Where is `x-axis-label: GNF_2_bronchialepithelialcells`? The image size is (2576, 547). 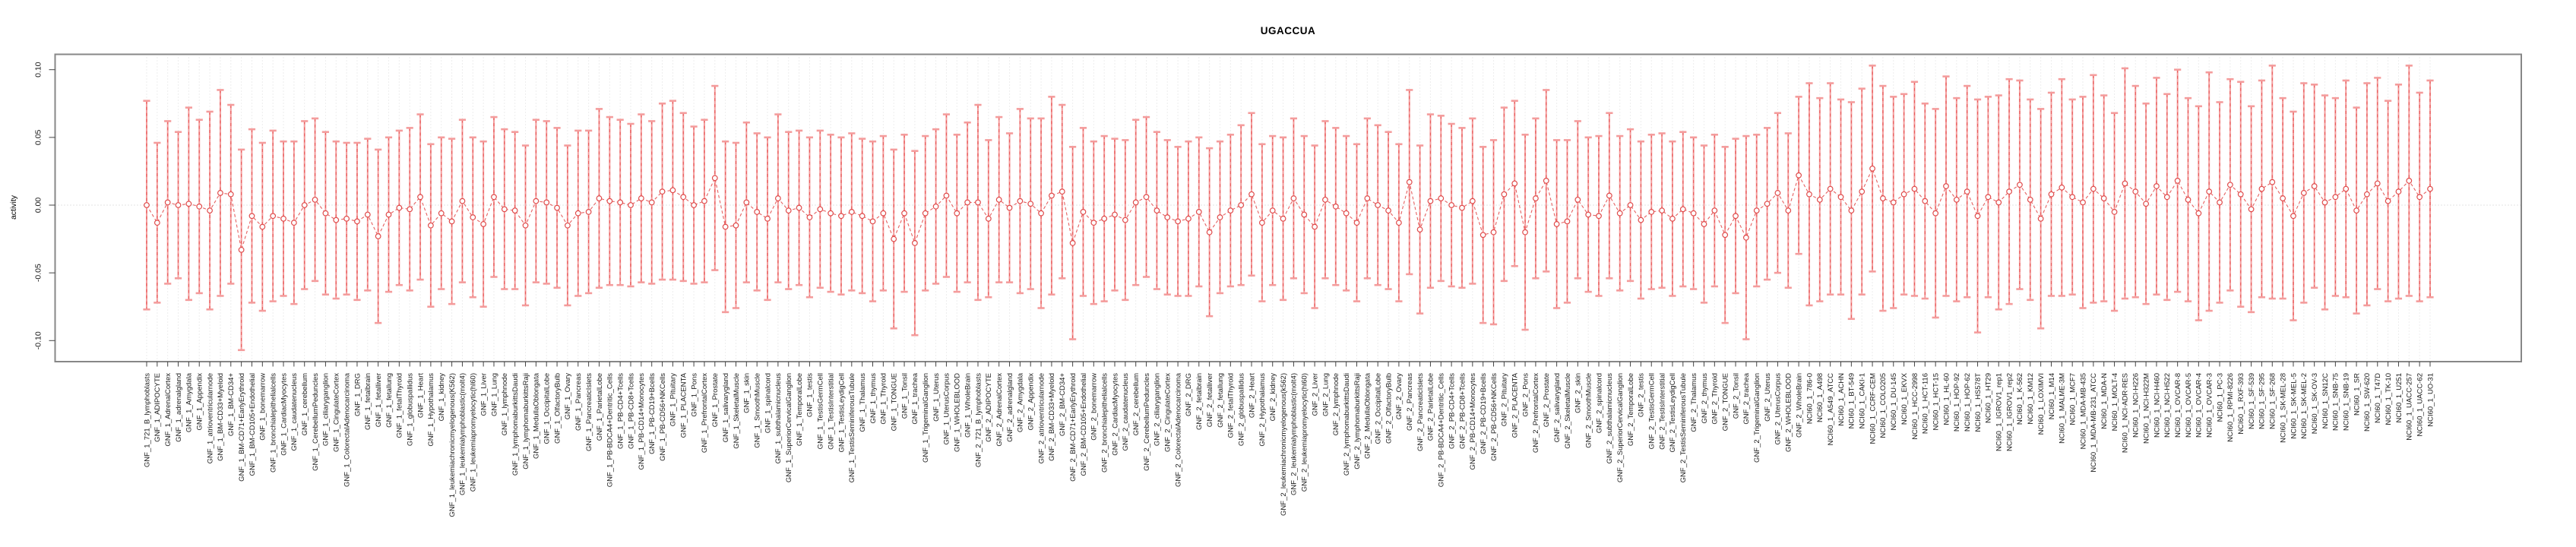
x-axis-label: GNF_2_bronchialepithelialcells is located at coordinates (1104, 423).